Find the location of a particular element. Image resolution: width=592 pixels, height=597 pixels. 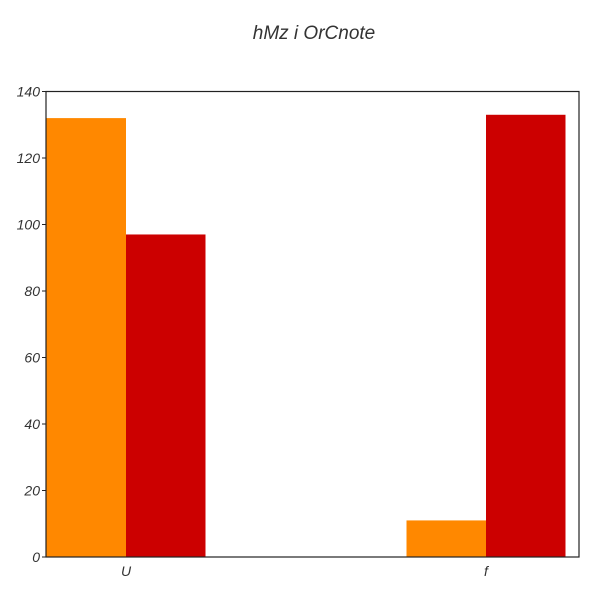

chart-title: hMz i OrCnote is located at coordinates (314, 33).